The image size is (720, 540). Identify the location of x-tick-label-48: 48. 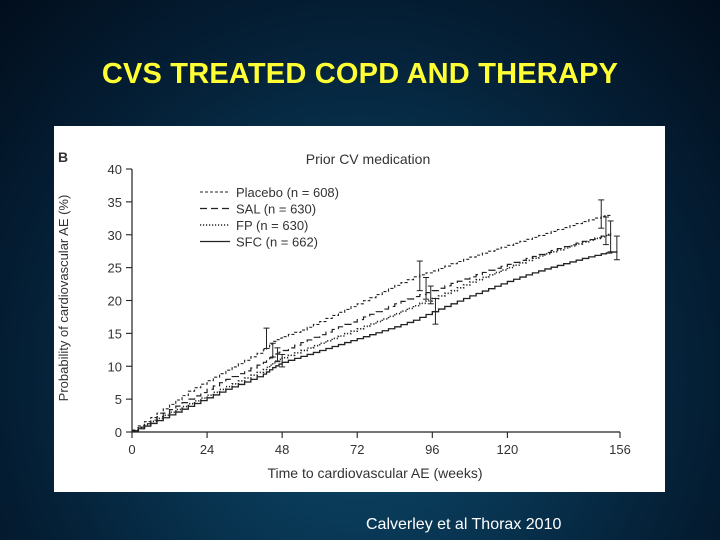
(282, 449).